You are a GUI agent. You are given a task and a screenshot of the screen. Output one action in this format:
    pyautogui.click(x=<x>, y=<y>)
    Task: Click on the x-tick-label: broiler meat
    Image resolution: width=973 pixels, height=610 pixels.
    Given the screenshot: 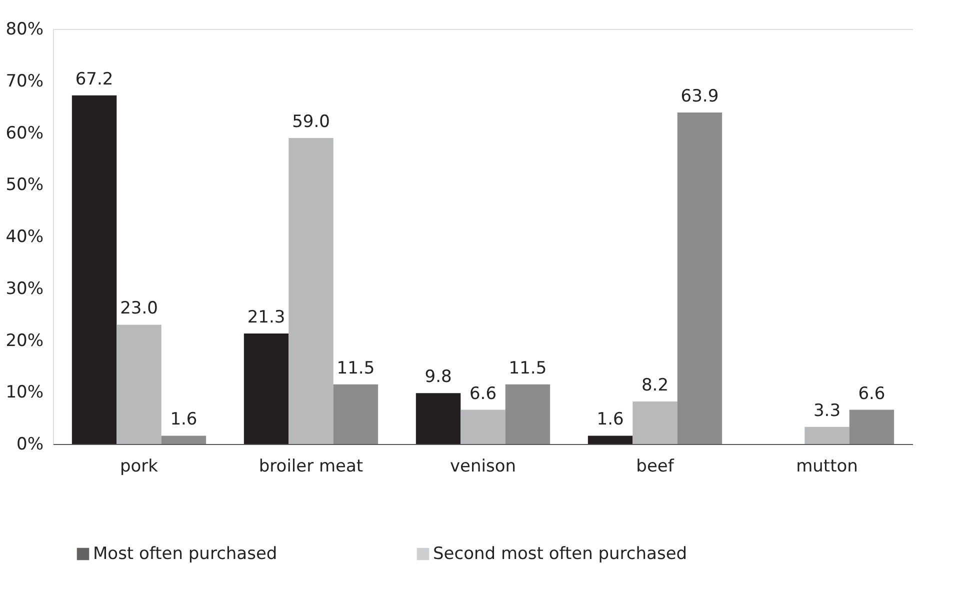 What is the action you would take?
    pyautogui.click(x=311, y=466)
    